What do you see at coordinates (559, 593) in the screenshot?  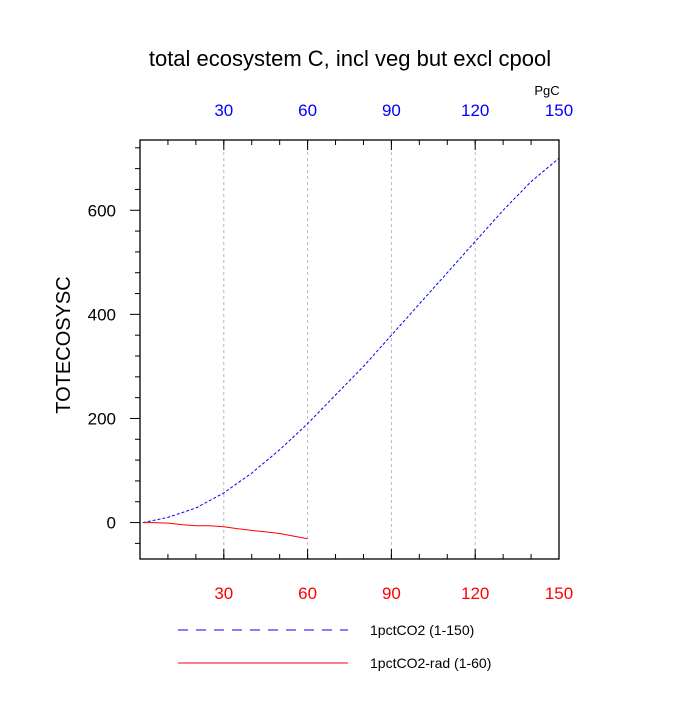 I see `x-tick-label-bottom: 150` at bounding box center [559, 593].